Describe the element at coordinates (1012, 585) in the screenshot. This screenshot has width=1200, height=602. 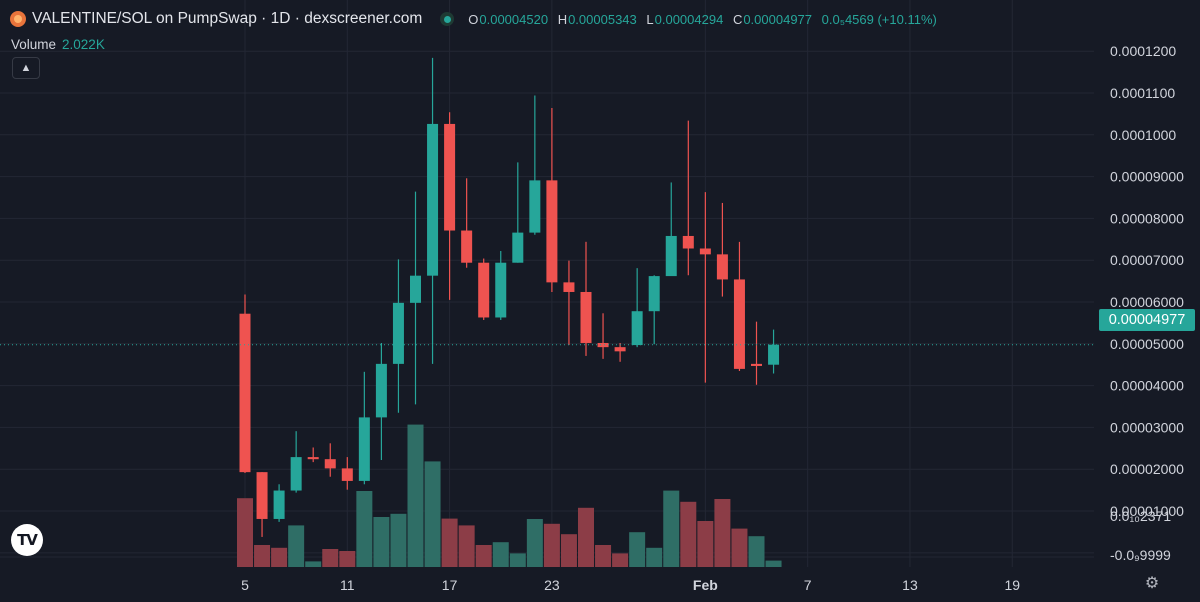
I see `x-tick-label: 19` at that location.